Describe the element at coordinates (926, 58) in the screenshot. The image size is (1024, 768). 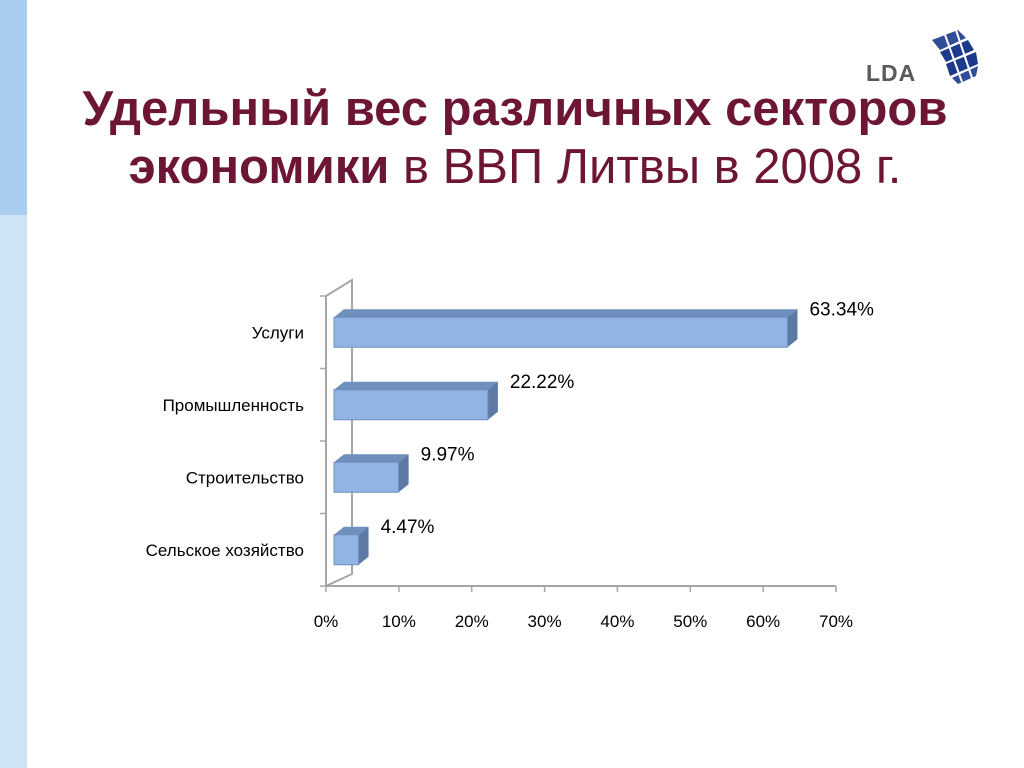
I see `logo: LDA` at that location.